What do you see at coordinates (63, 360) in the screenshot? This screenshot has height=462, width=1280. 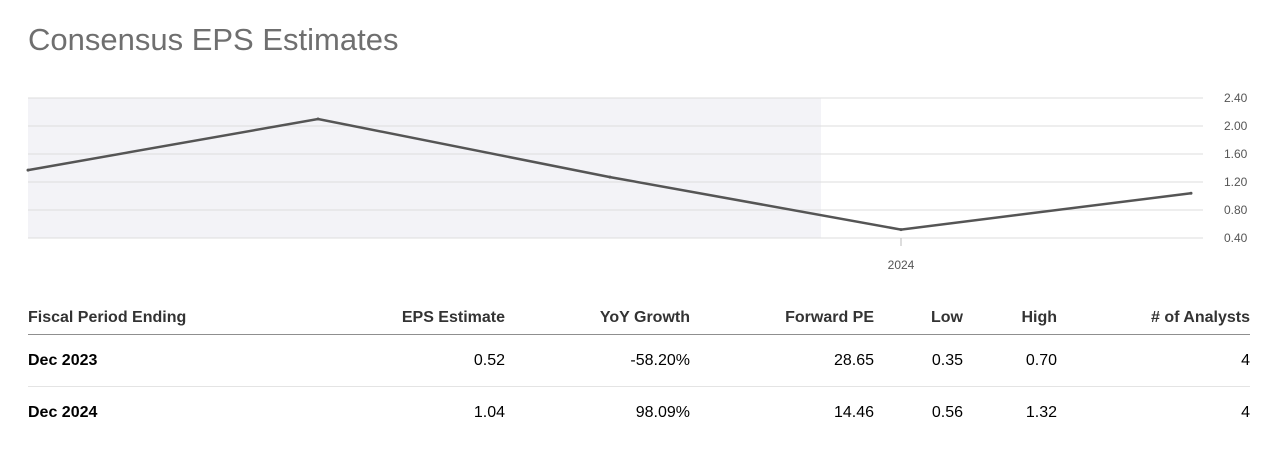 I see `cell-fiscal-period: Dec 2023` at bounding box center [63, 360].